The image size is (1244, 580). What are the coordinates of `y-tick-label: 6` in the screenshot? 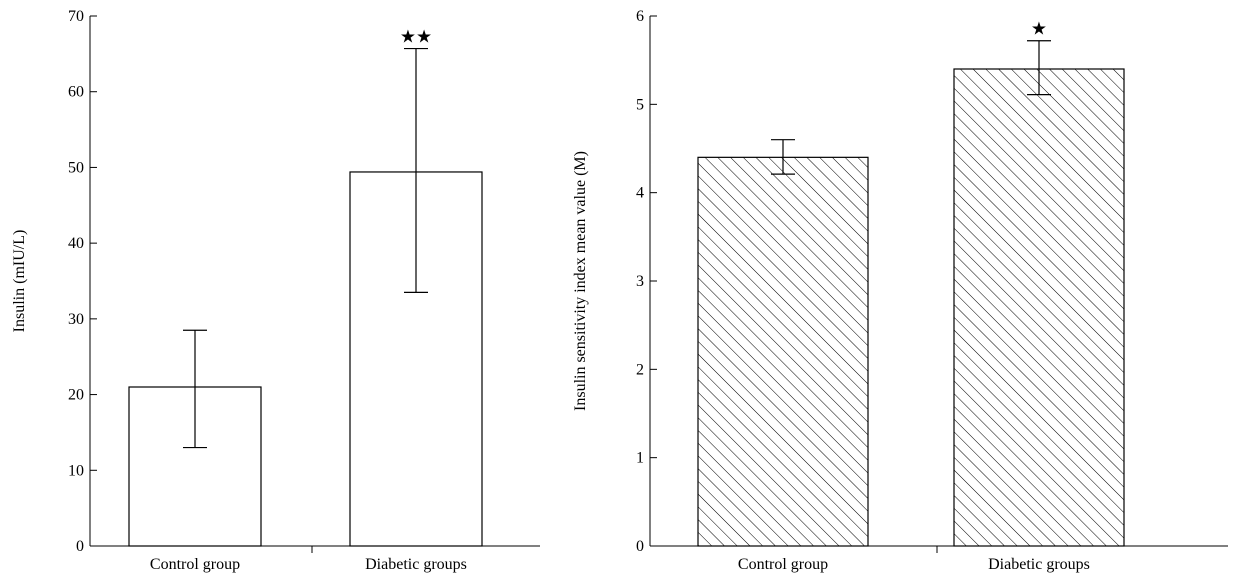 It's located at (640, 16).